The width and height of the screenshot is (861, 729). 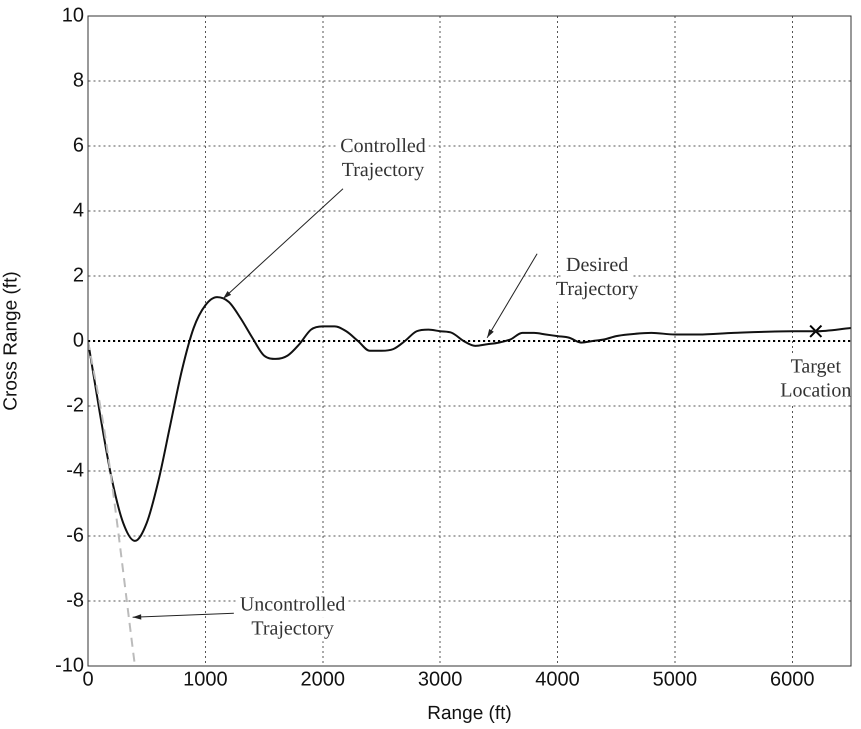 What do you see at coordinates (11, 341) in the screenshot?
I see `y-axis-title: Cross Range (ft)` at bounding box center [11, 341].